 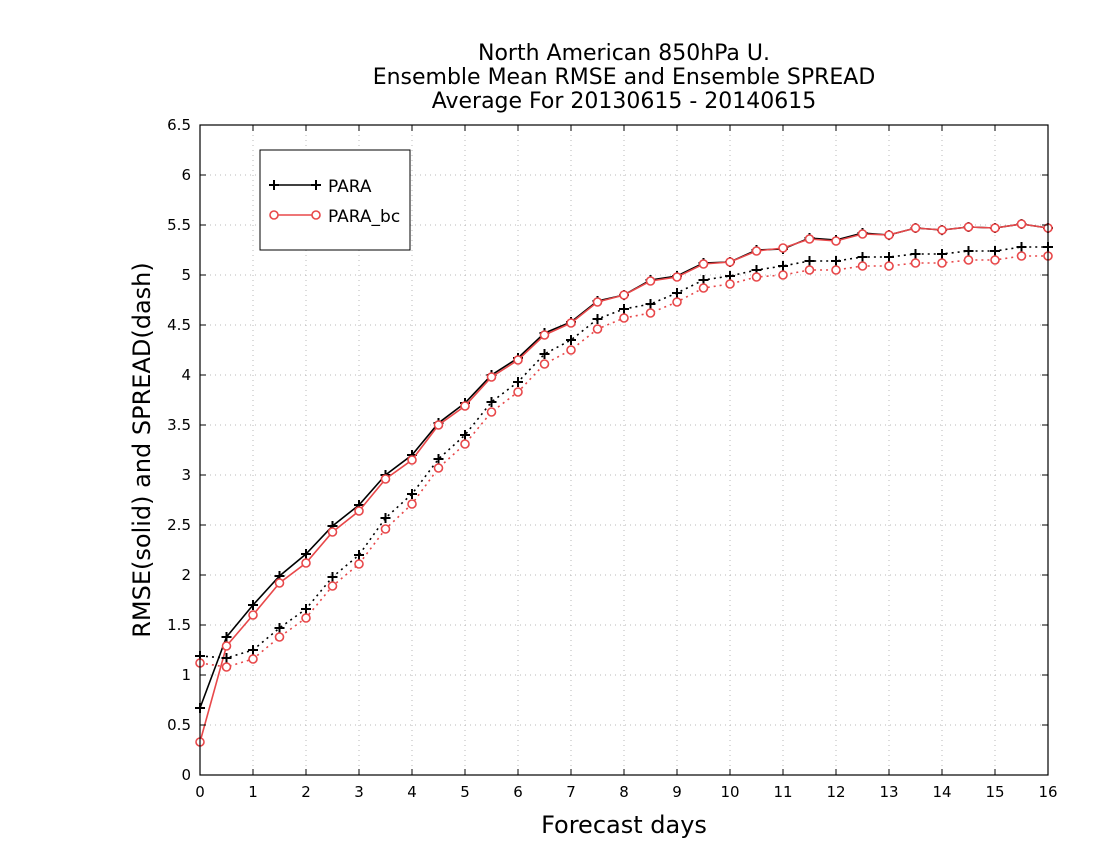 What do you see at coordinates (364, 217) in the screenshot?
I see `legend-label-para-bc: PARA_bc` at bounding box center [364, 217].